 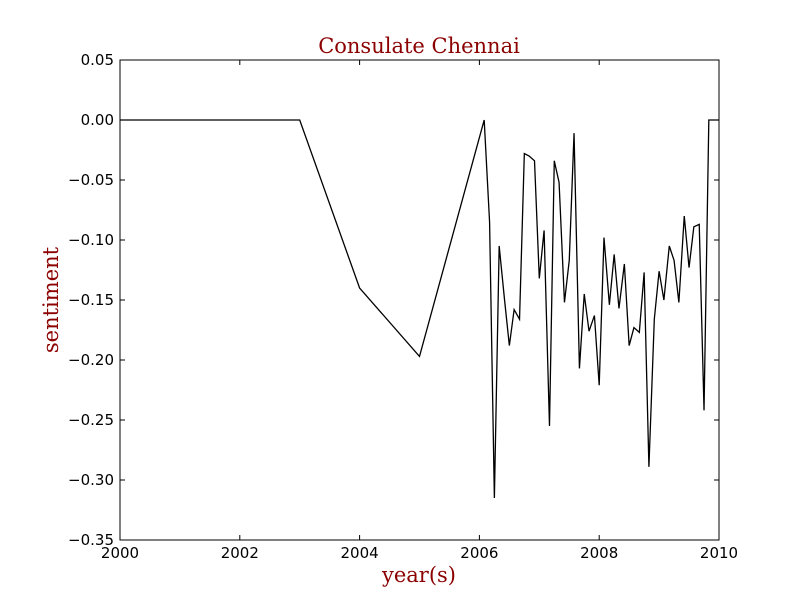 I want to click on y-tick-label: −0.20, so click(x=91, y=360).